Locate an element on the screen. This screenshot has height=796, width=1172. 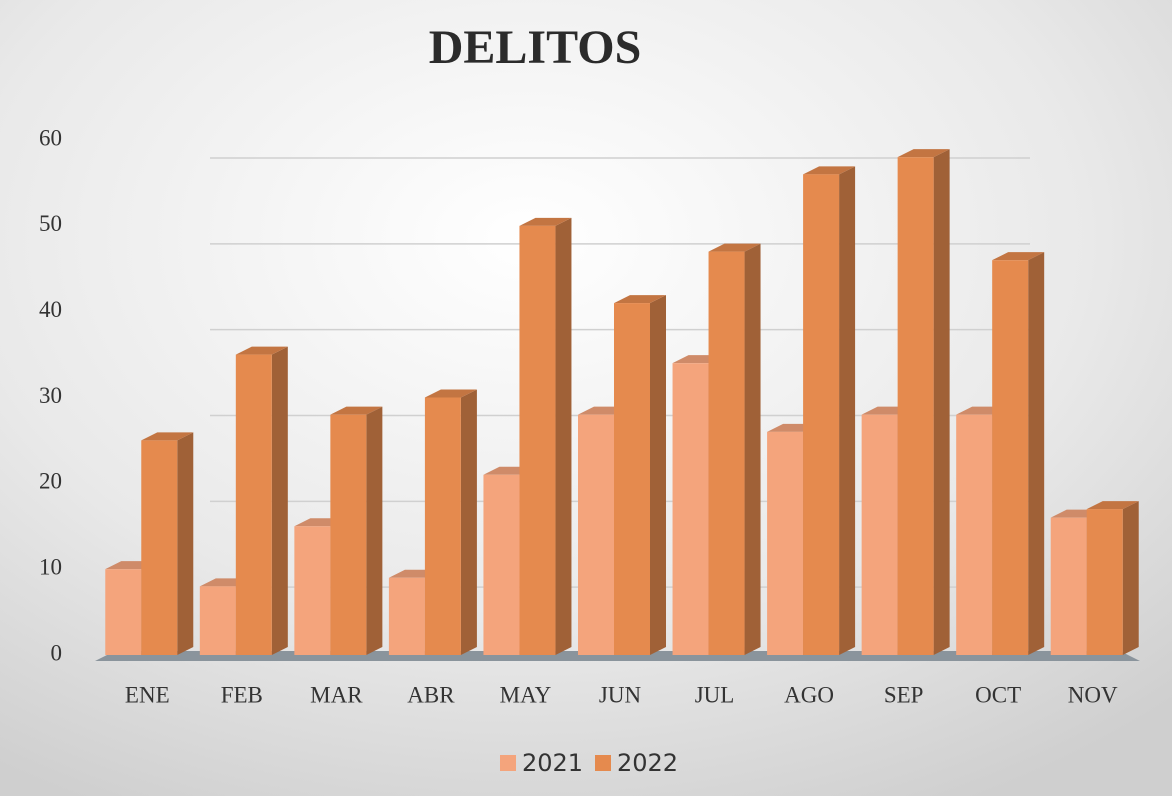
x-tick-label: ENE is located at coordinates (147, 694).